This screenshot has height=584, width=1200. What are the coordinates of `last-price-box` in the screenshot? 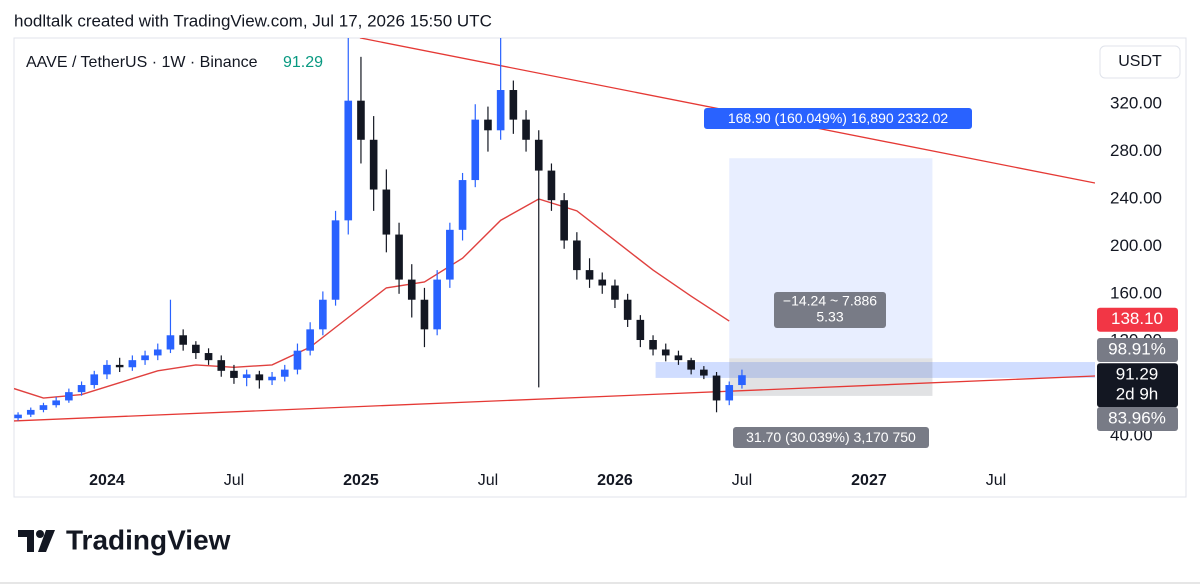 It's located at (1137, 385).